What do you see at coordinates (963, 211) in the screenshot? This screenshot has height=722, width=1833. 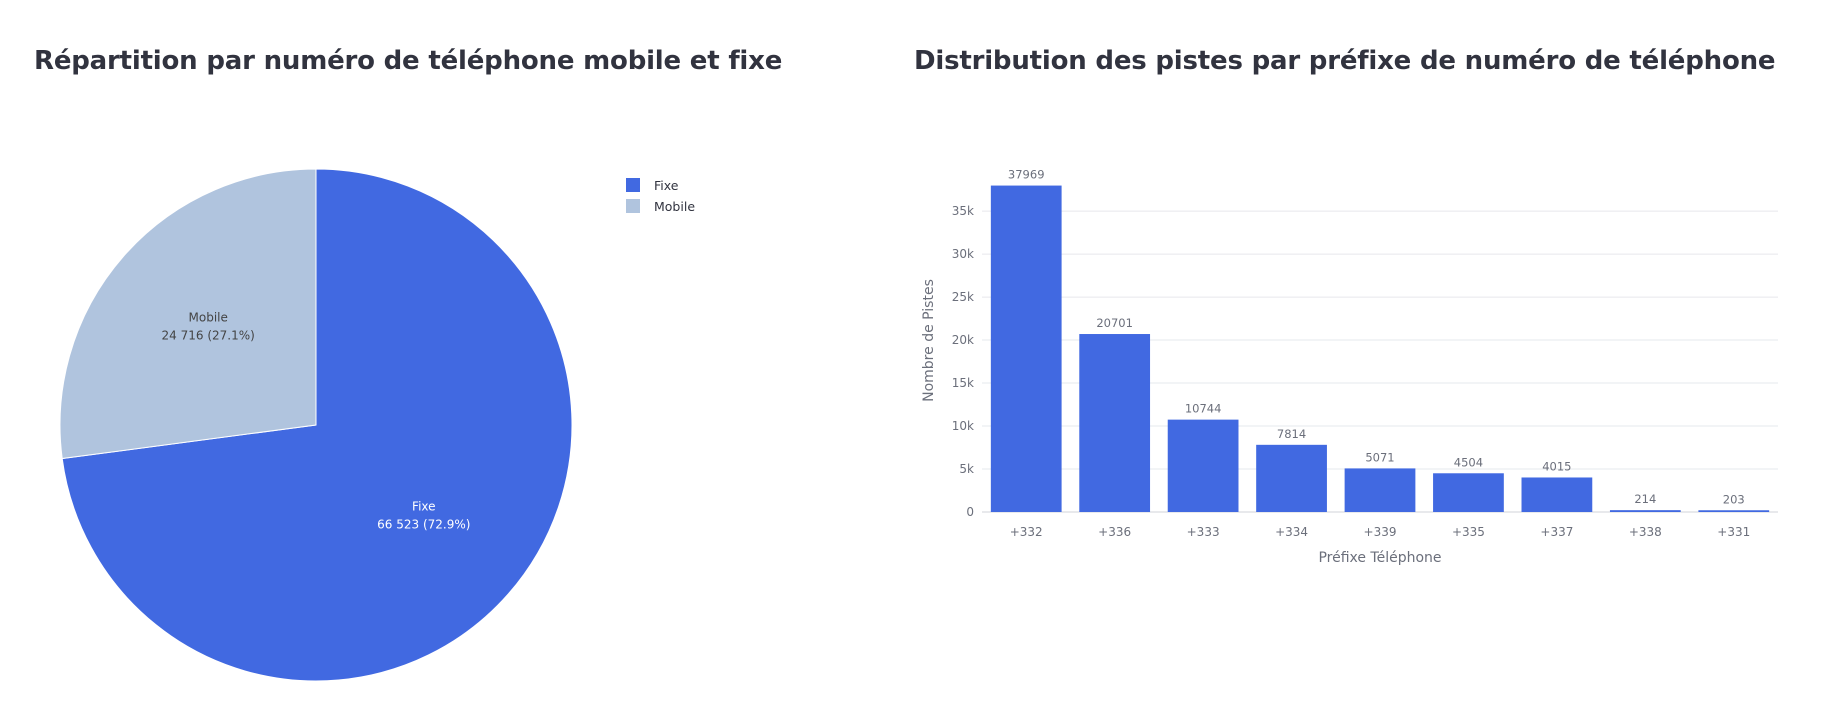 I see `y-tick-label: 35k` at bounding box center [963, 211].